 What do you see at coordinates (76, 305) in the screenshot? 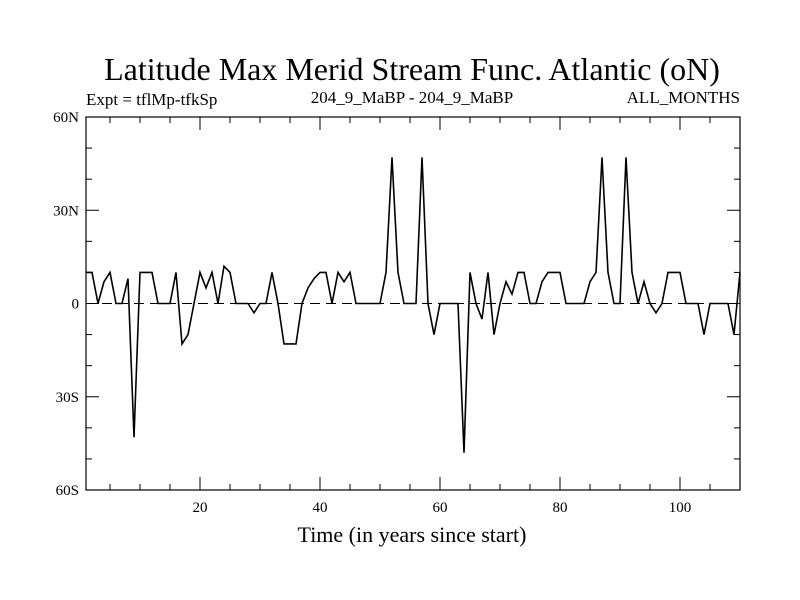
I see `y-tick-label: 0` at bounding box center [76, 305].